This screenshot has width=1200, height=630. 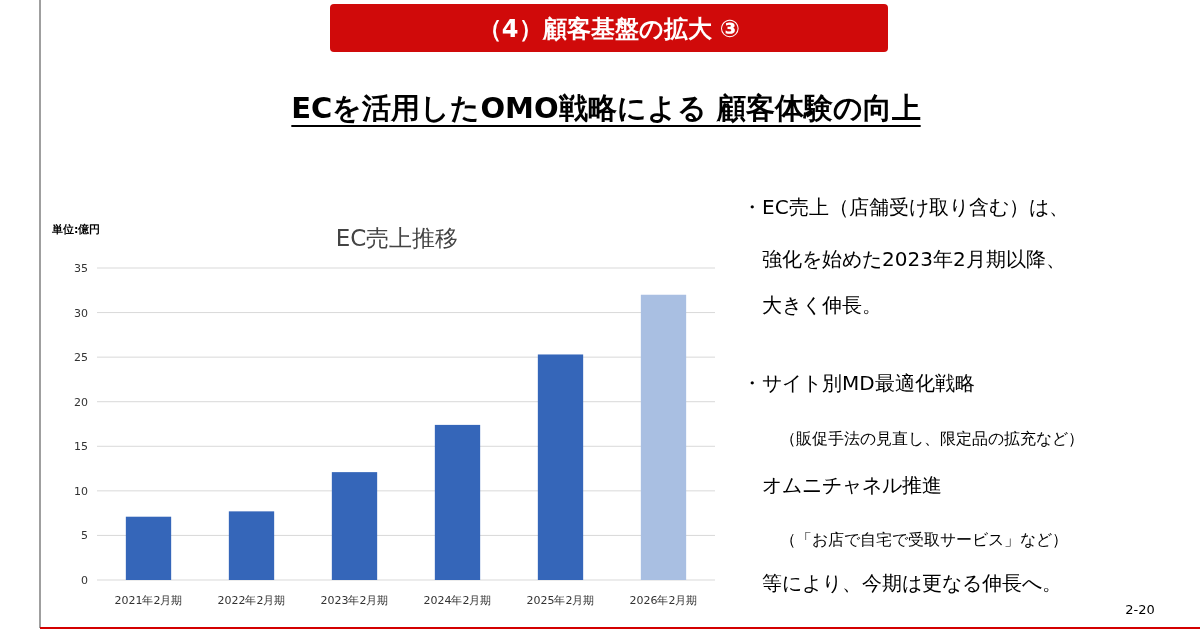 I want to click on text: 2-20, so click(x=1140, y=609).